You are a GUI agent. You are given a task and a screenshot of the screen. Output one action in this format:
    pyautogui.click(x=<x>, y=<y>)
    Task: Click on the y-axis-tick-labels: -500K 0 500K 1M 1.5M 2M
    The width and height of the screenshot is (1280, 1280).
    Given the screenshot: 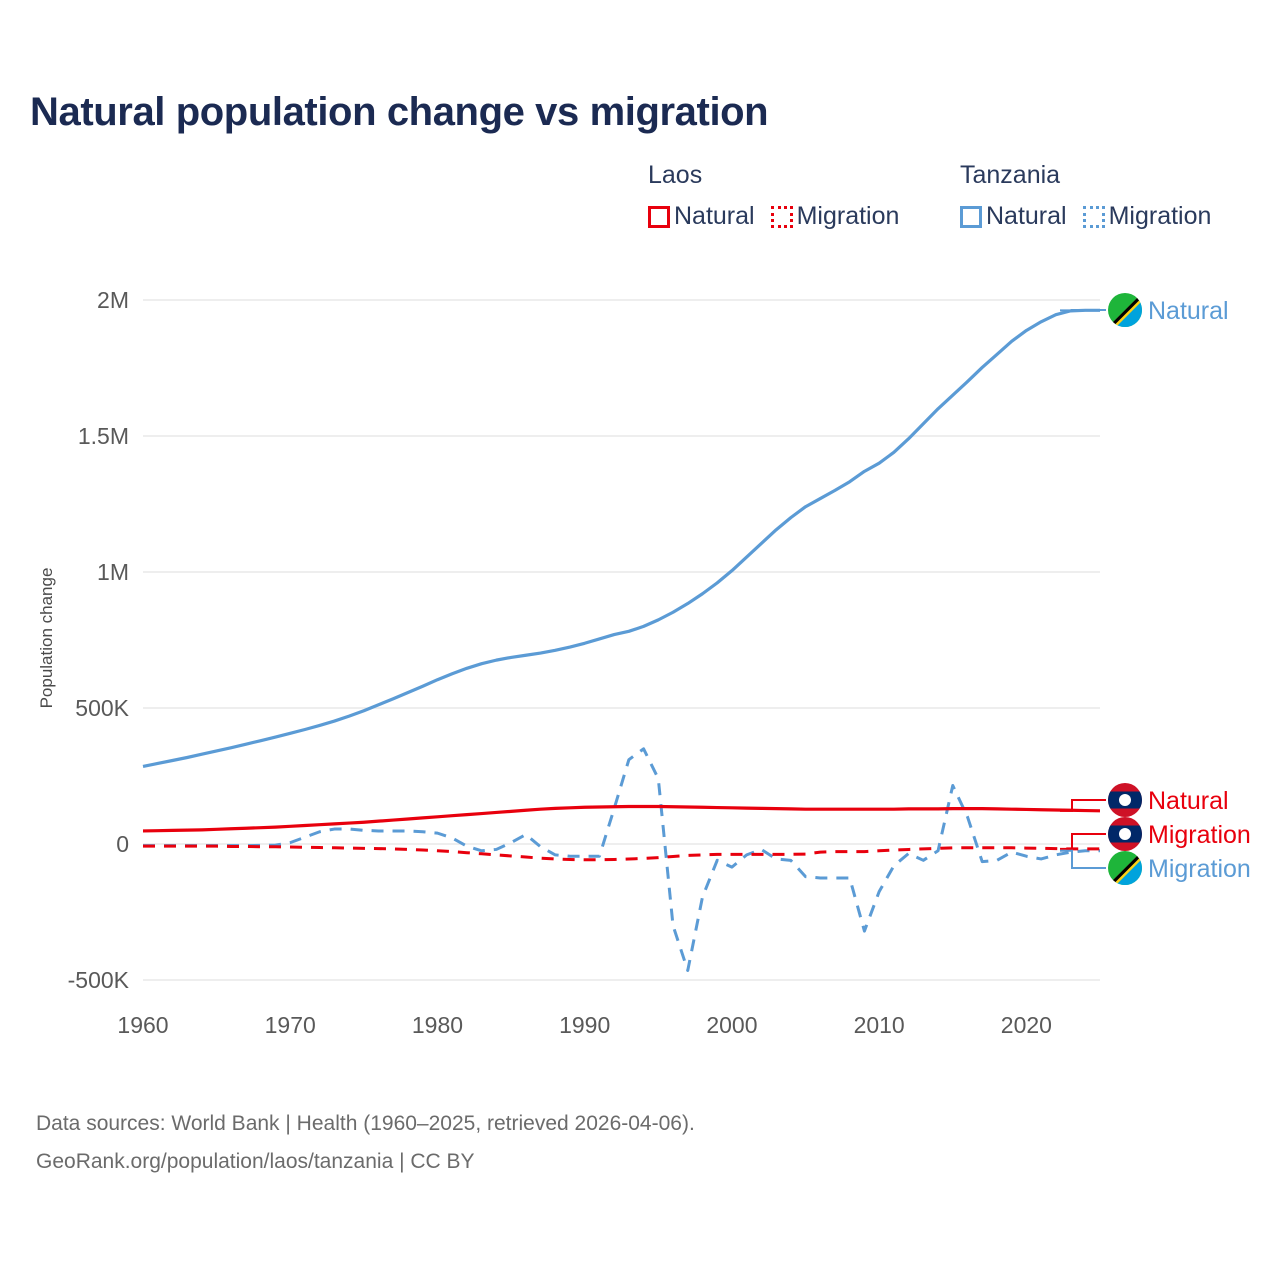 What is the action you would take?
    pyautogui.click(x=99, y=640)
    